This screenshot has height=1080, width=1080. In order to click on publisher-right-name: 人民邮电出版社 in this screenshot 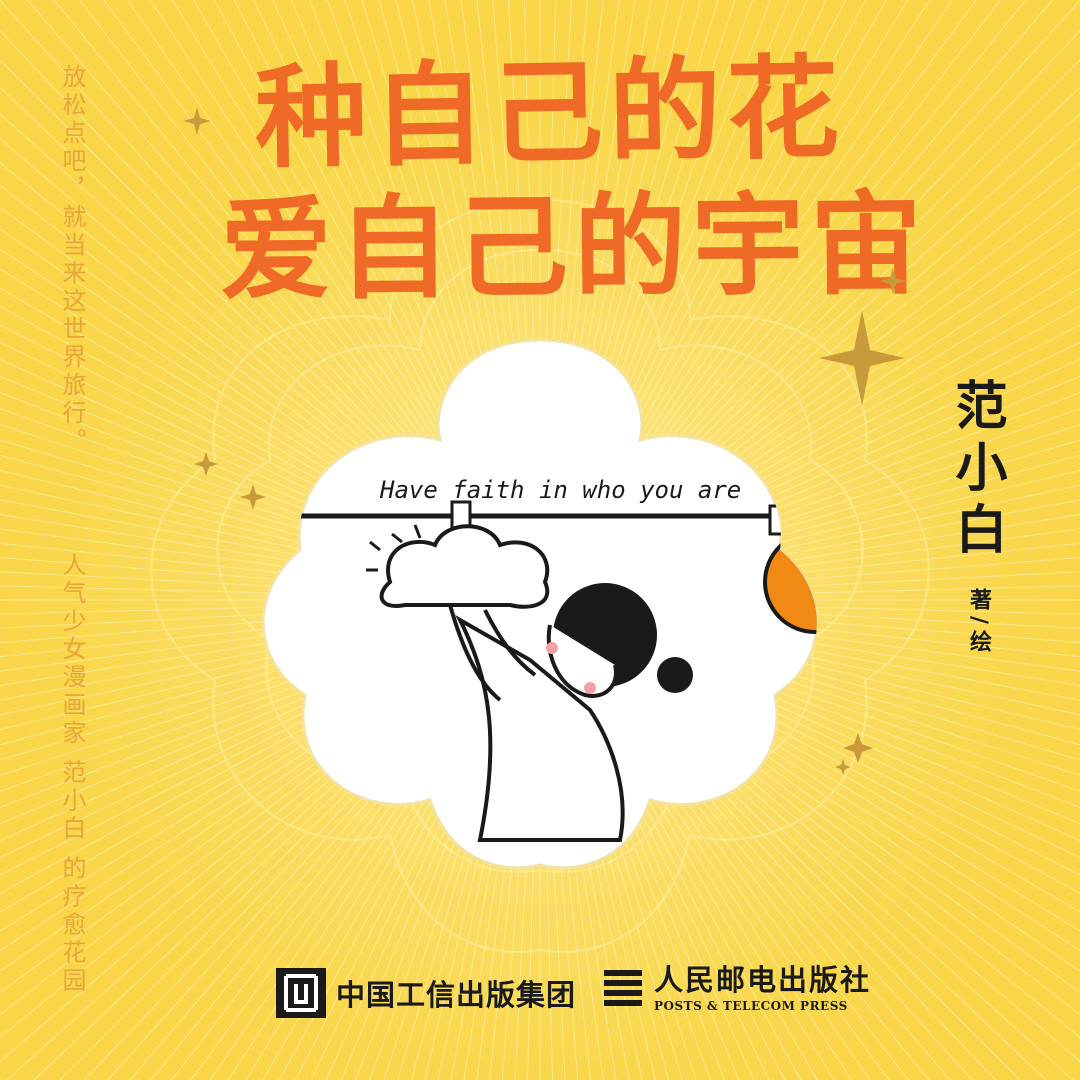, I will do `click(763, 980)`.